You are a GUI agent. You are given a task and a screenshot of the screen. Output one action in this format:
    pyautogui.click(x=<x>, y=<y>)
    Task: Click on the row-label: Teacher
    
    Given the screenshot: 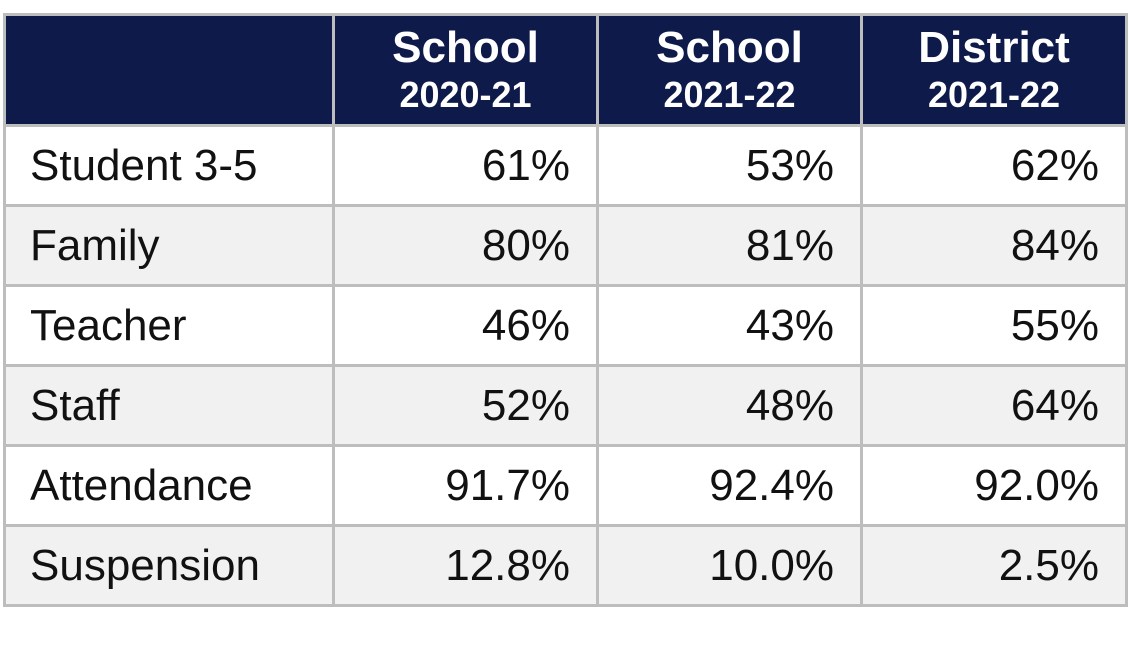 What is the action you would take?
    pyautogui.click(x=169, y=325)
    